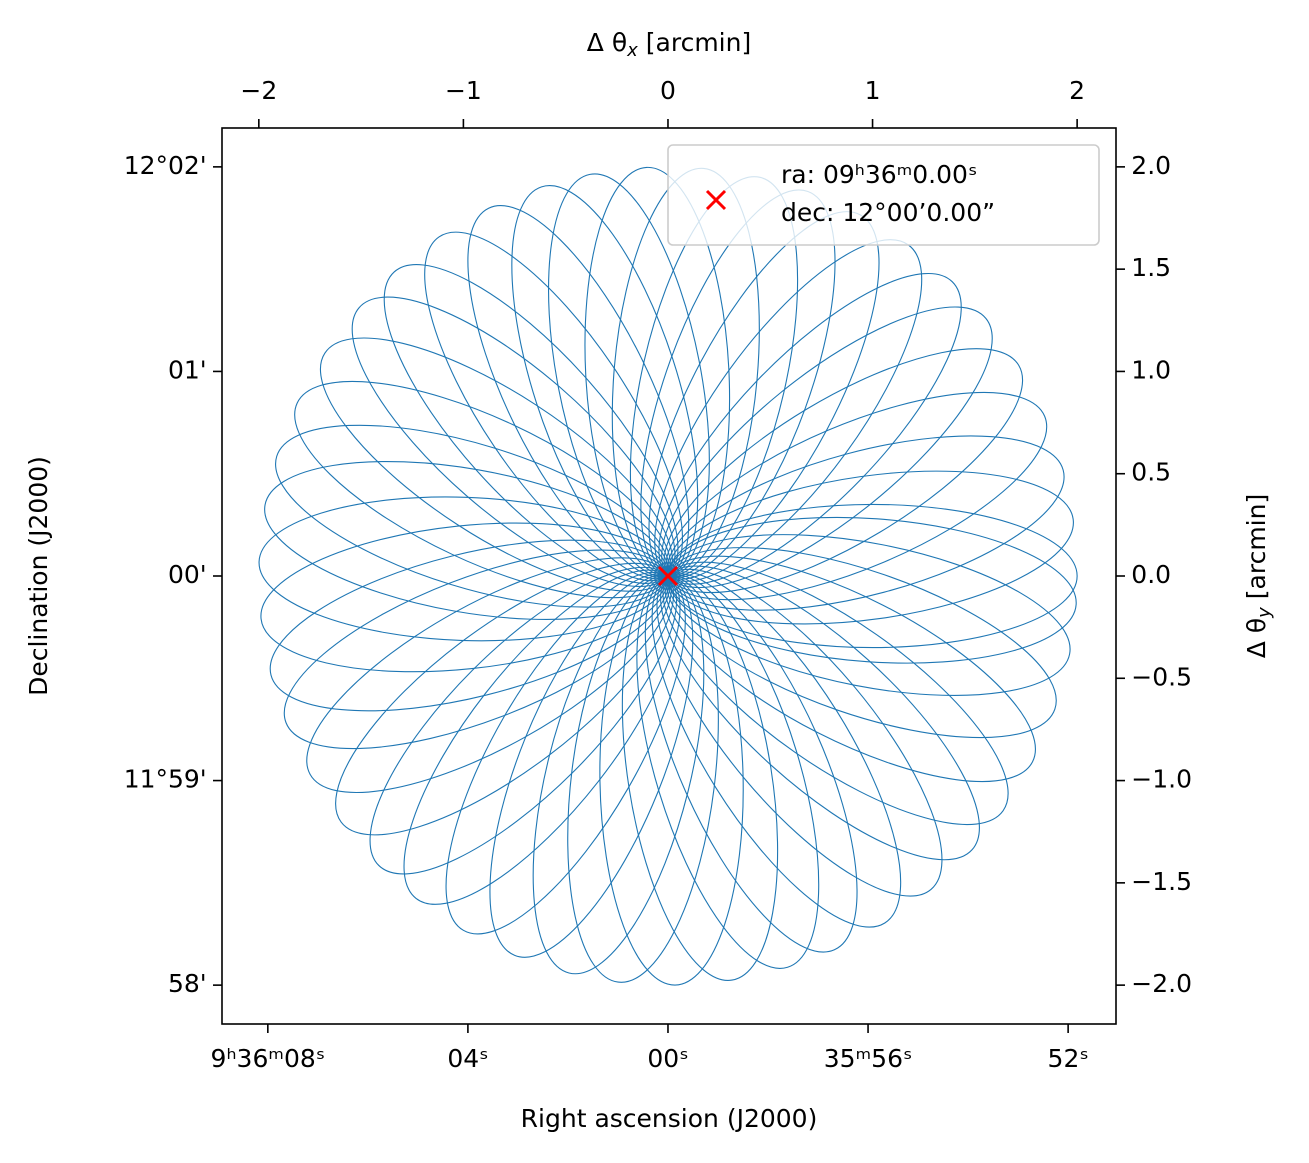 This screenshot has height=1163, width=1309. What do you see at coordinates (873, 90) in the screenshot?
I see `x2-tick-label: 1` at bounding box center [873, 90].